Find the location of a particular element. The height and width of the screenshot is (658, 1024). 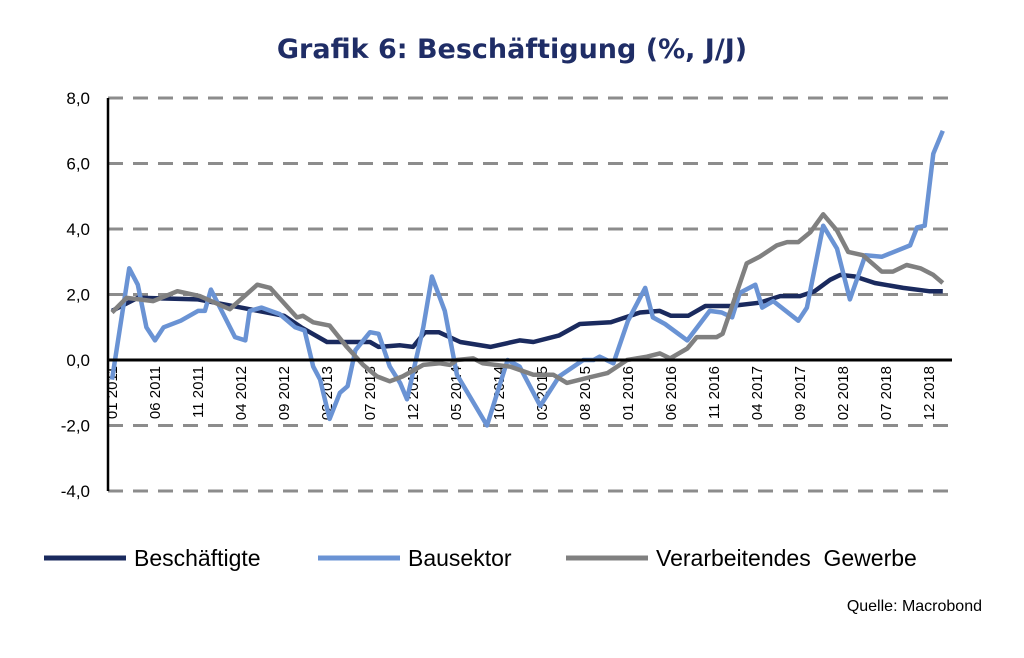

y-axis-ticks: 8,0 6,0 4,0 2,0 0,0 -2,0 -4,0 is located at coordinates (75, 295).